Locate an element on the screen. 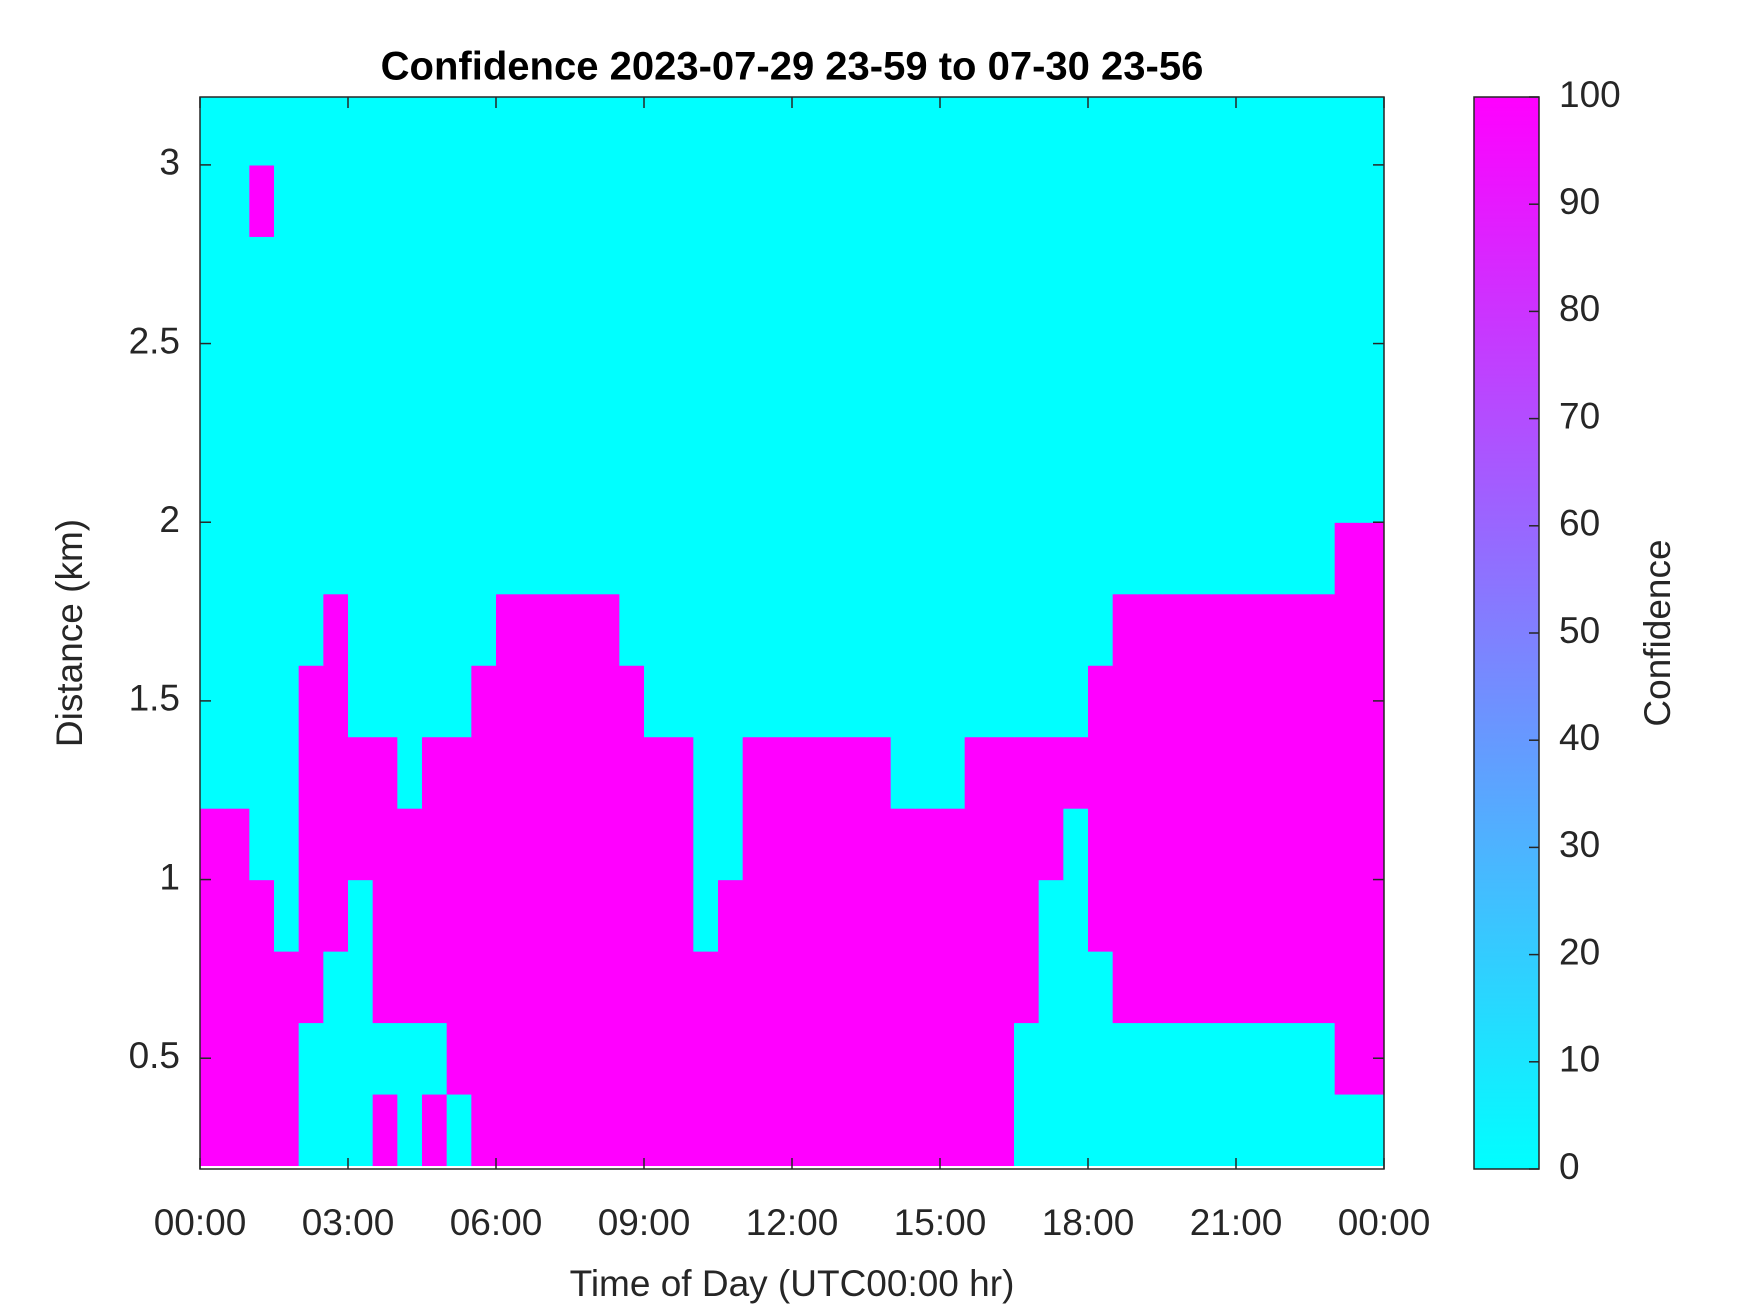 The width and height of the screenshot is (1750, 1313). x-tick-label: 00:00 is located at coordinates (1384, 1222).